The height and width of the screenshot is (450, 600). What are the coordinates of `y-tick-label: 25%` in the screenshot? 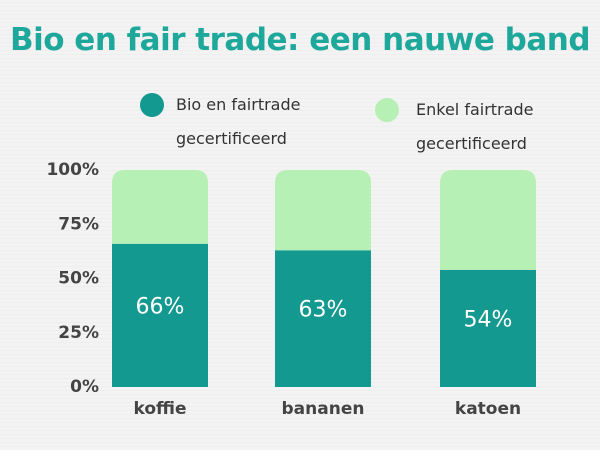 It's located at (78, 333).